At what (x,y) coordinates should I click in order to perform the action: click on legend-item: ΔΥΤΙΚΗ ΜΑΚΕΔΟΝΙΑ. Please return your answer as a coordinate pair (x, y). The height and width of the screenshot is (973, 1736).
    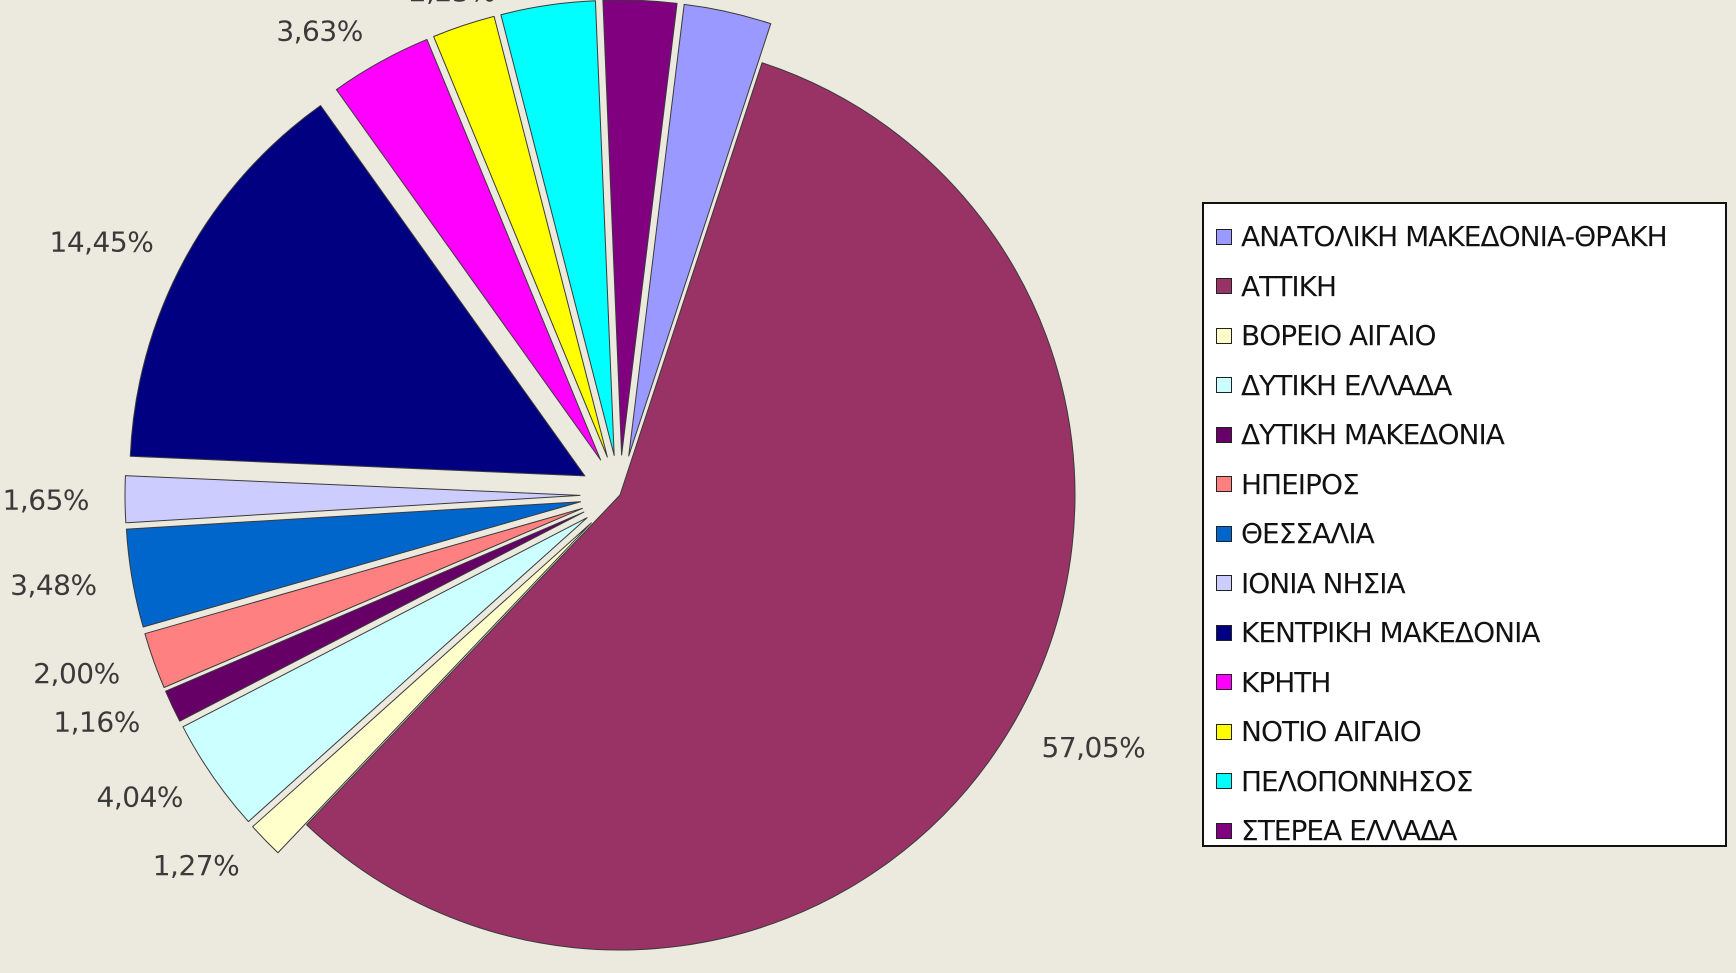
    Looking at the image, I should click on (1470, 435).